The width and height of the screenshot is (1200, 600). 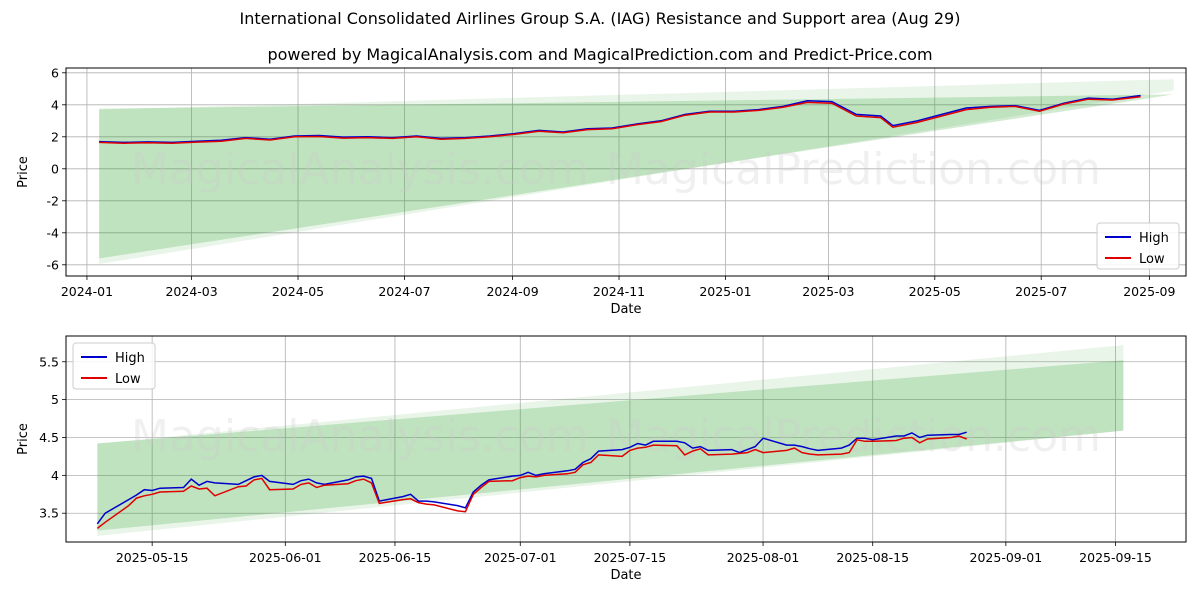 I want to click on y-tick-label: 5.5, so click(x=49, y=361).